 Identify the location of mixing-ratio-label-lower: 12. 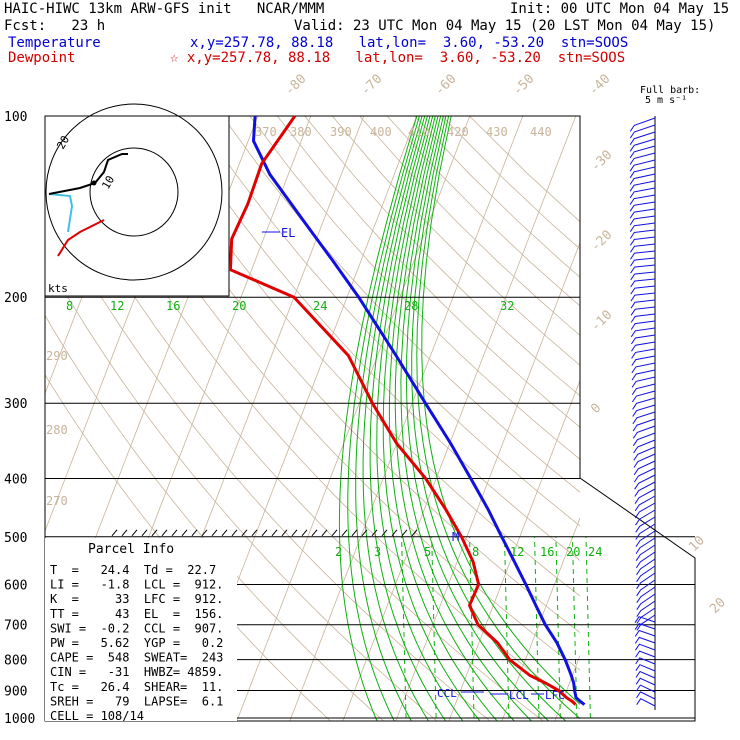
(517, 552).